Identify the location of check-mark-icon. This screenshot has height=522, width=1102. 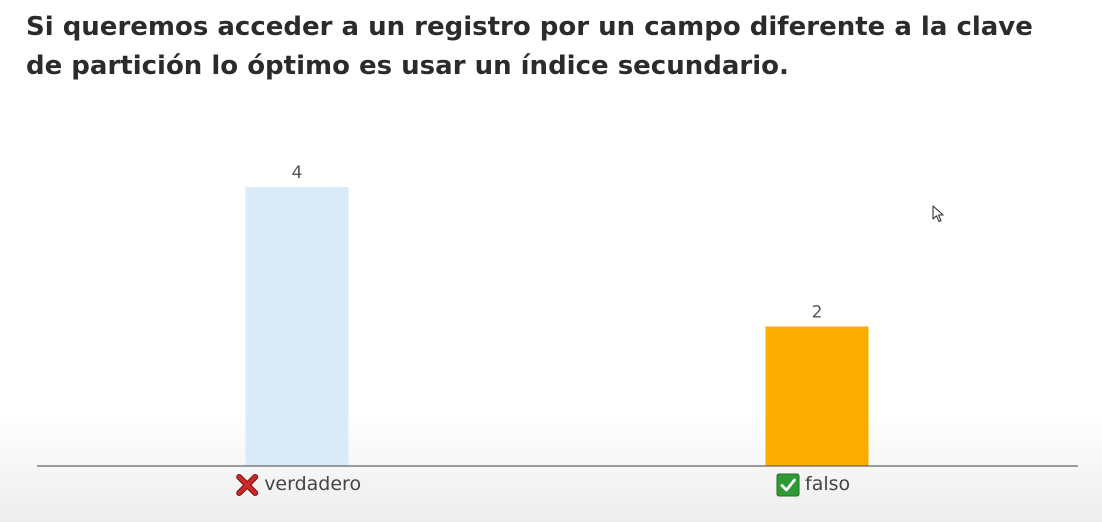
(788, 485).